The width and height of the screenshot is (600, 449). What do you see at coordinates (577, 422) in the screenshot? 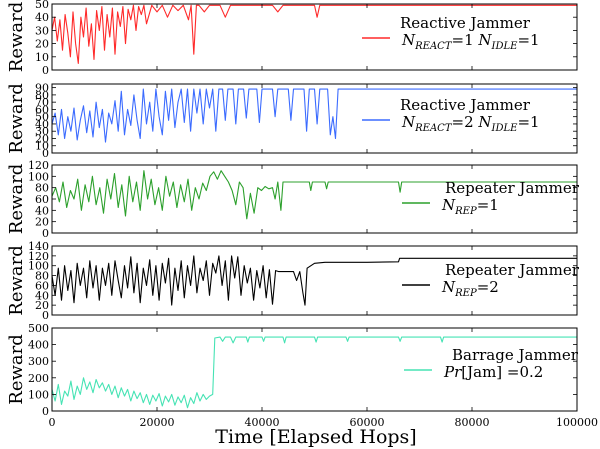
I see `x-tick-label: 100000` at bounding box center [577, 422].